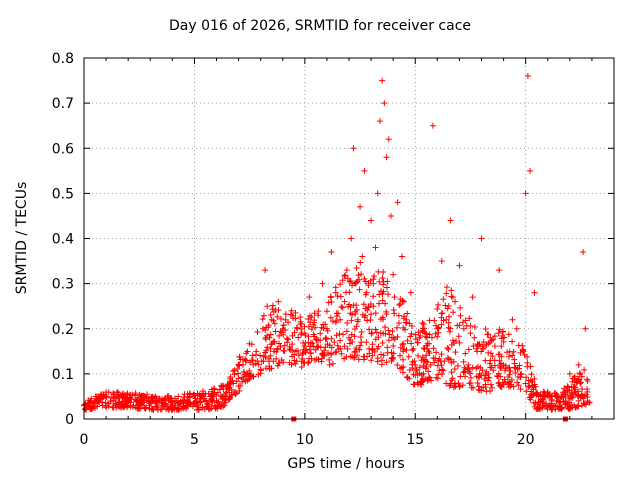  What do you see at coordinates (194, 440) in the screenshot?
I see `x-tick-label: 5` at bounding box center [194, 440].